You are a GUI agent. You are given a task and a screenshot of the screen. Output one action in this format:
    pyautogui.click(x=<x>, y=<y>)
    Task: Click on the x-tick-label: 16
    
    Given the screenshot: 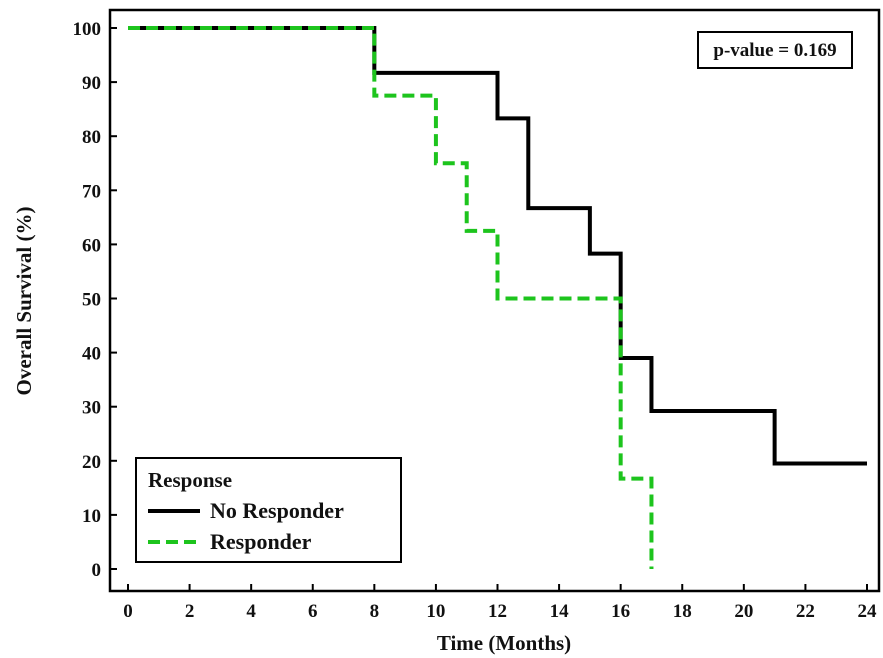 What is the action you would take?
    pyautogui.click(x=620, y=611)
    